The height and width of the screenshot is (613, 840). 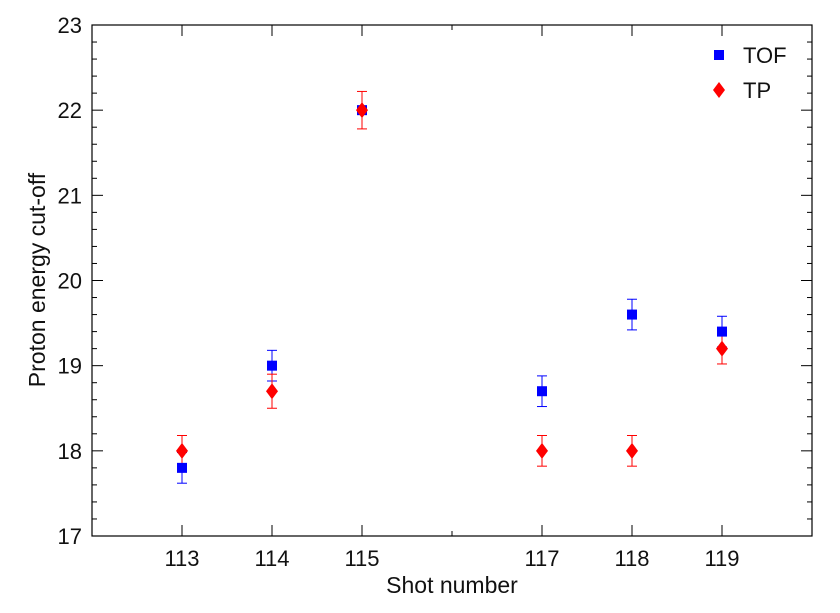 I want to click on y-tick-label: 17, so click(x=70, y=536).